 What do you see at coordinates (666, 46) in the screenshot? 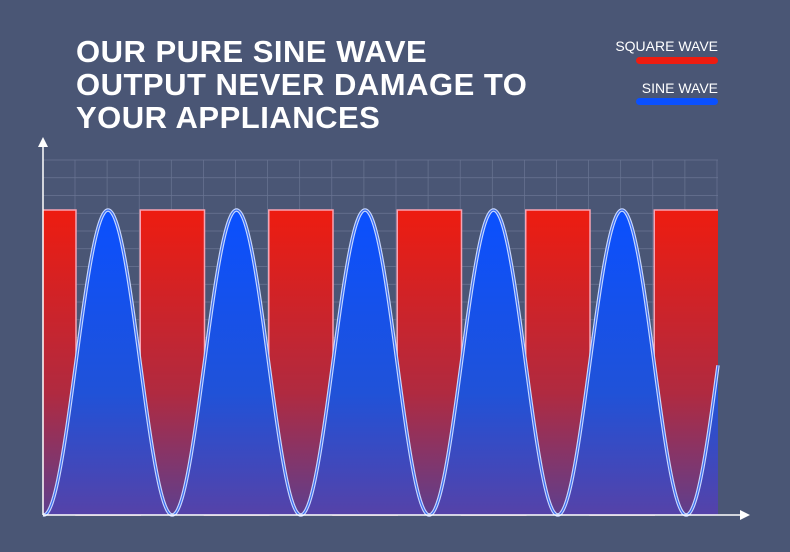
I see `legend-label: SQUARE WAVE` at bounding box center [666, 46].